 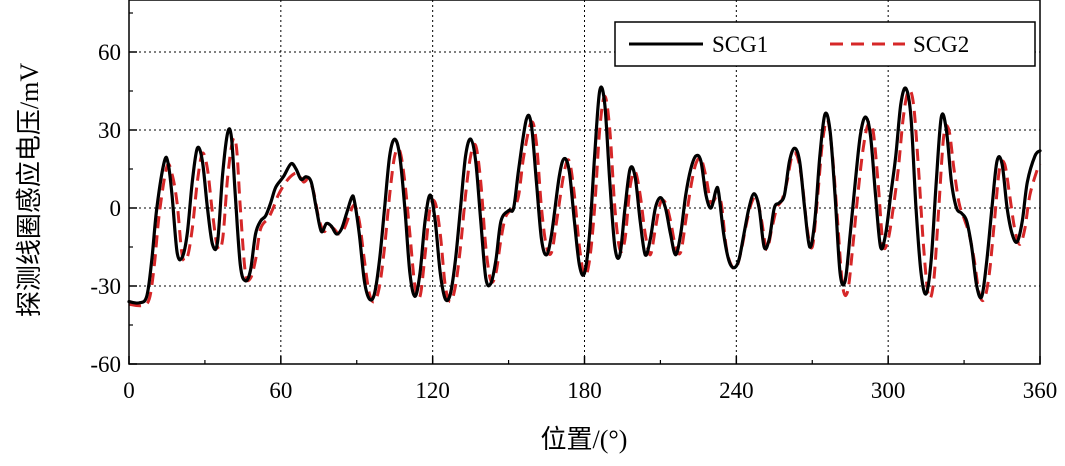 I want to click on y-axis-label: 探测线圈感应电压/mV, so click(x=29, y=190).